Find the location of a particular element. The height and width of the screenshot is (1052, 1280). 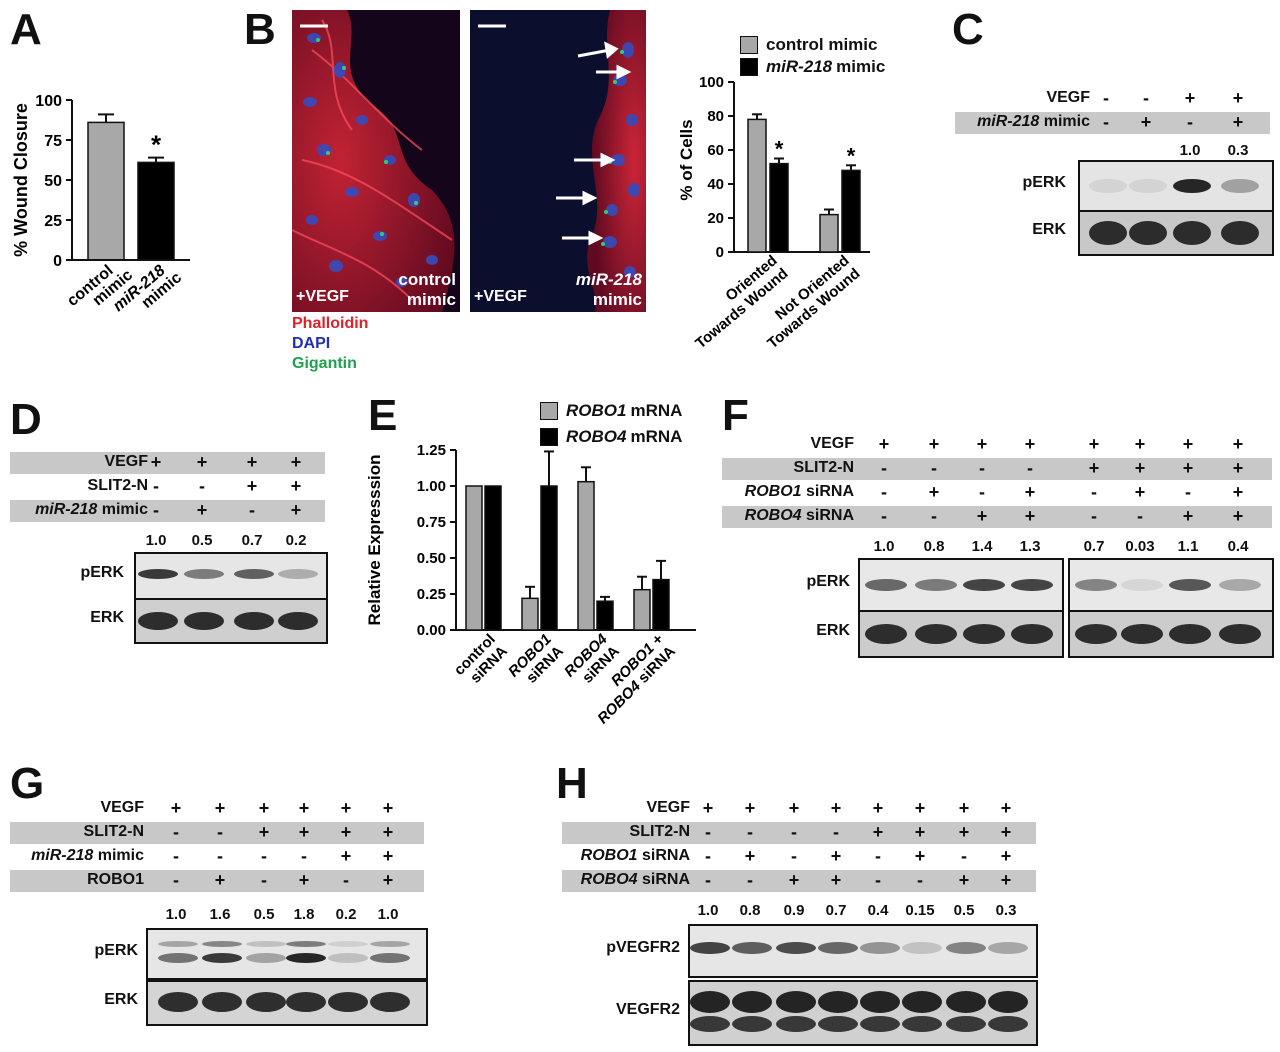

y-tick-label: 0.50 is located at coordinates (431, 558).